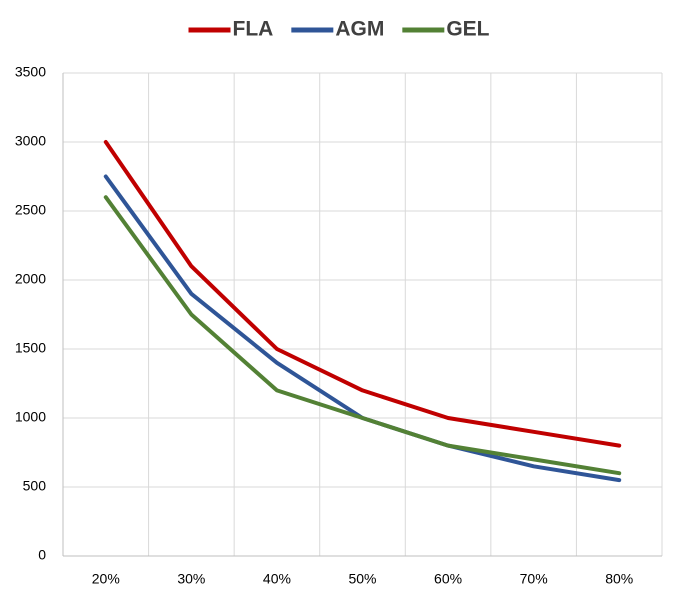 The image size is (680, 599). Describe the element at coordinates (30, 417) in the screenshot. I see `y-tick-label: 1000` at that location.